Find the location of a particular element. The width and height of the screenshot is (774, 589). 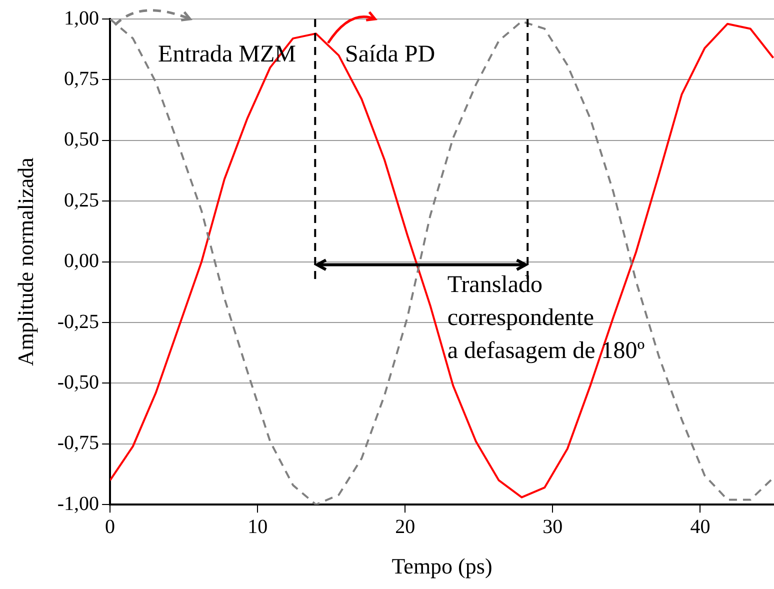

x-tick-label: 20 is located at coordinates (405, 527).